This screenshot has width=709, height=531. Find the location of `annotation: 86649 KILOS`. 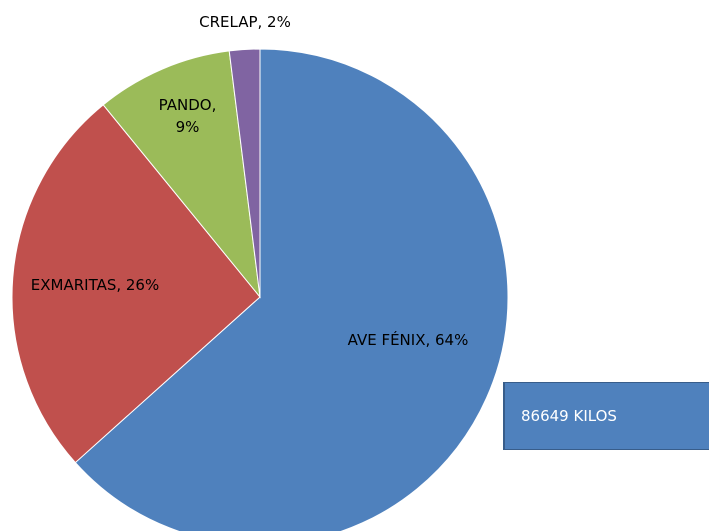

annotation: 86649 KILOS is located at coordinates (606, 416).